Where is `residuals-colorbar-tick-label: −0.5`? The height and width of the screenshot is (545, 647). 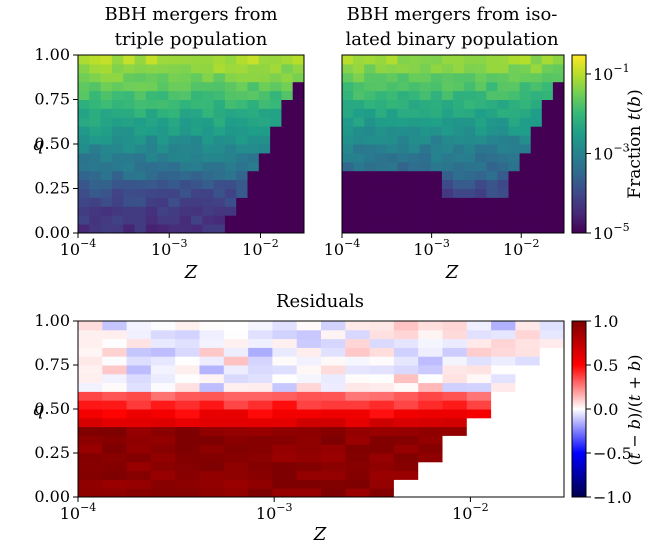
residuals-colorbar-tick-label: −0.5 is located at coordinates (612, 453).